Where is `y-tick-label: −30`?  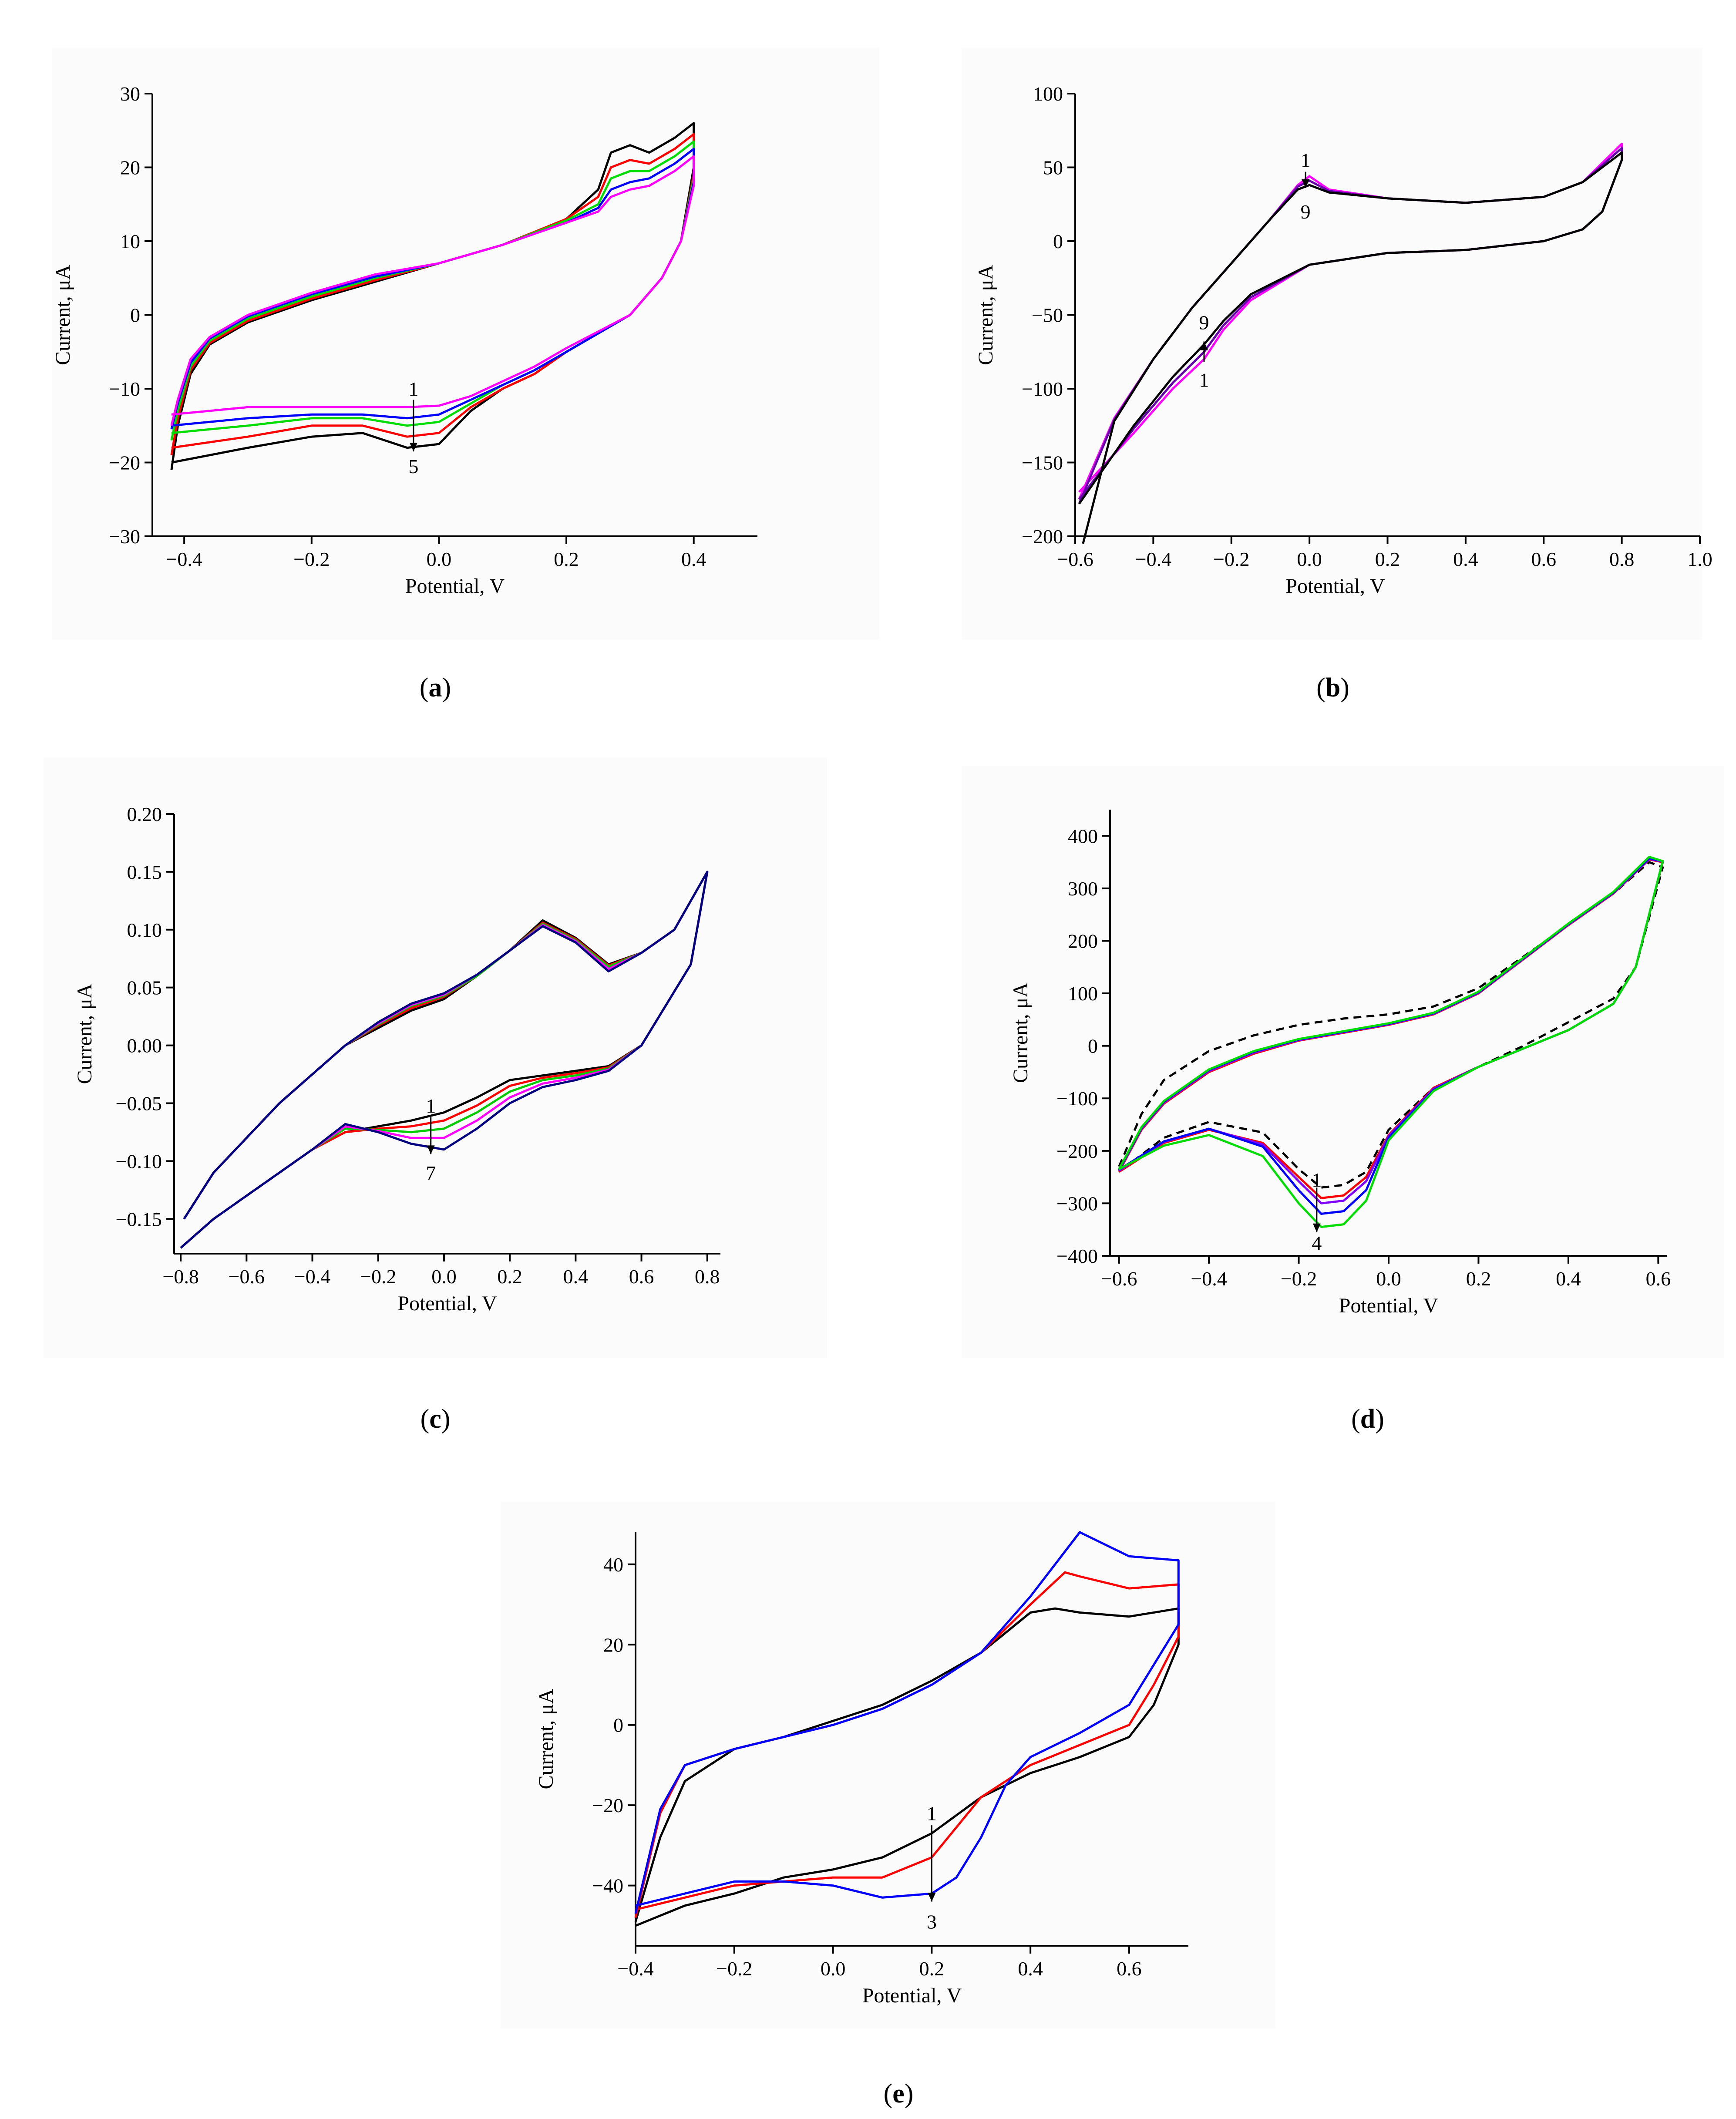 y-tick-label: −30 is located at coordinates (124, 536).